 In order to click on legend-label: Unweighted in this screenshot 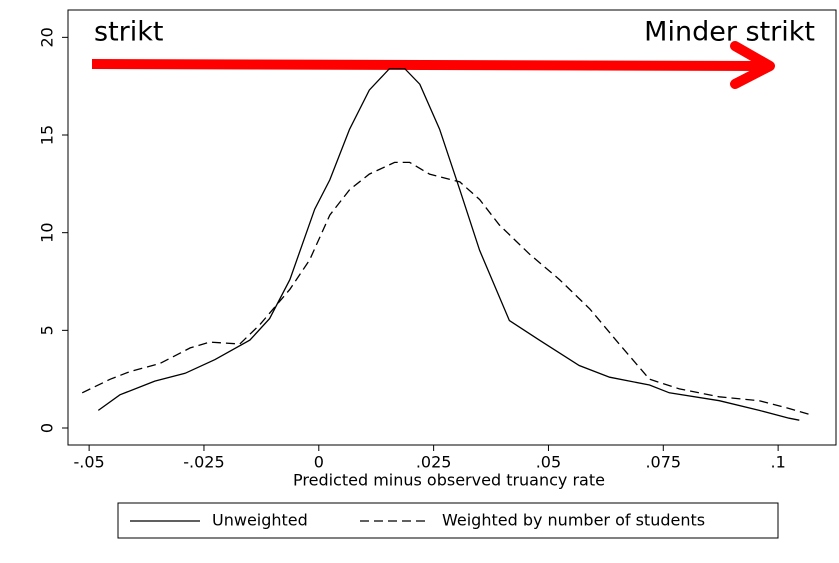, I will do `click(260, 520)`.